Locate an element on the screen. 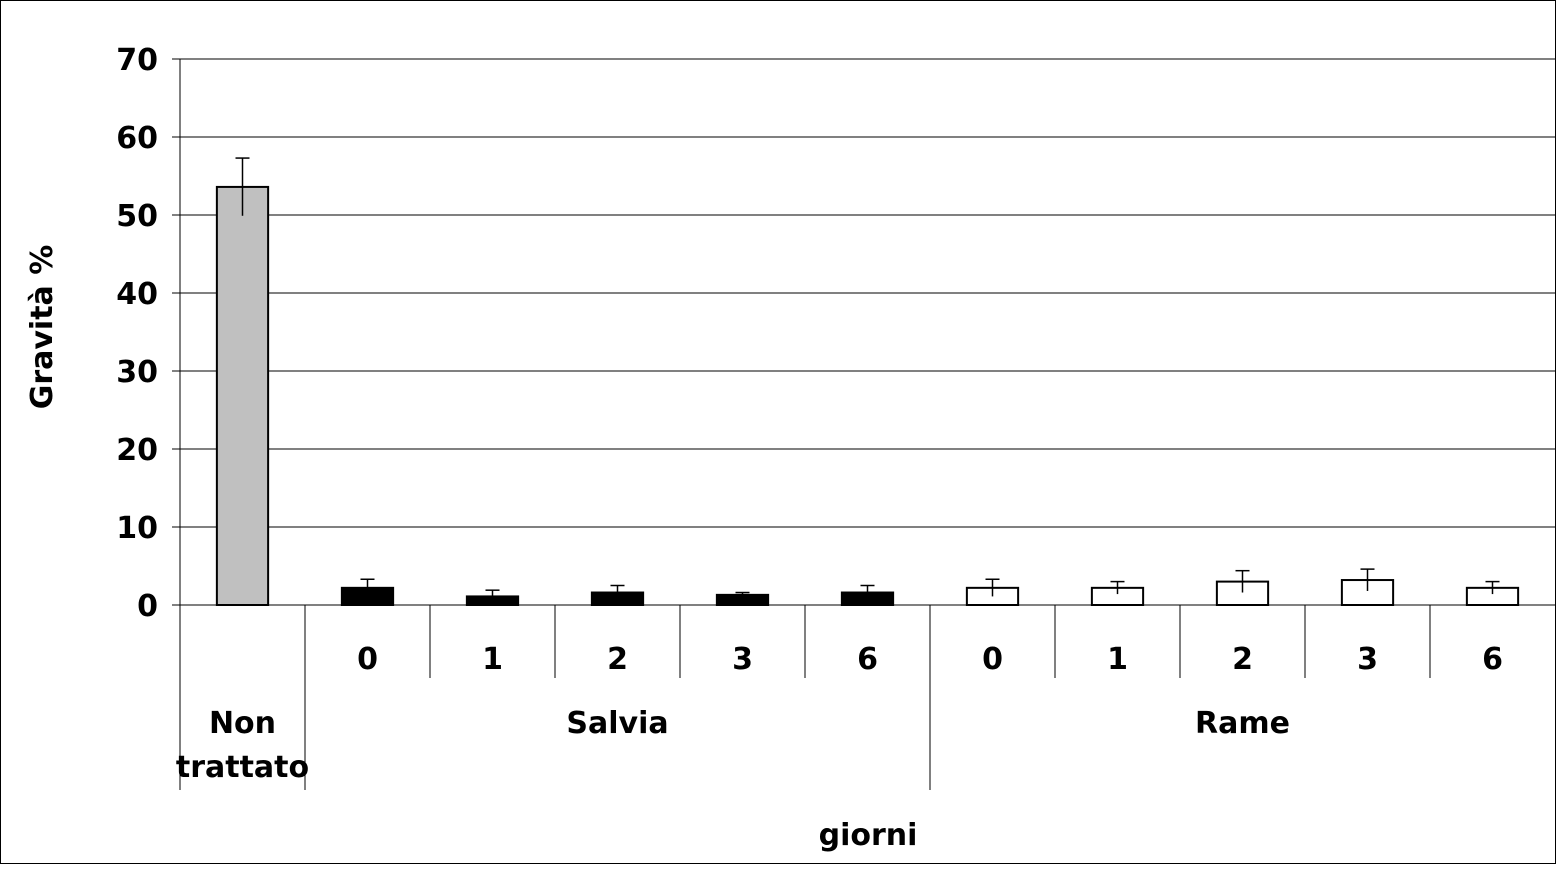 The width and height of the screenshot is (1556, 869). y-tick-label: 30 is located at coordinates (137, 372).